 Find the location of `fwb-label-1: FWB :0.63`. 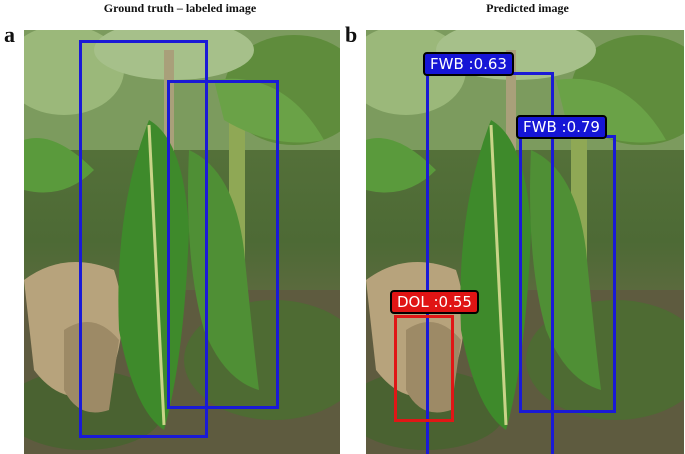

fwb-label-1: FWB :0.63 is located at coordinates (468, 64).